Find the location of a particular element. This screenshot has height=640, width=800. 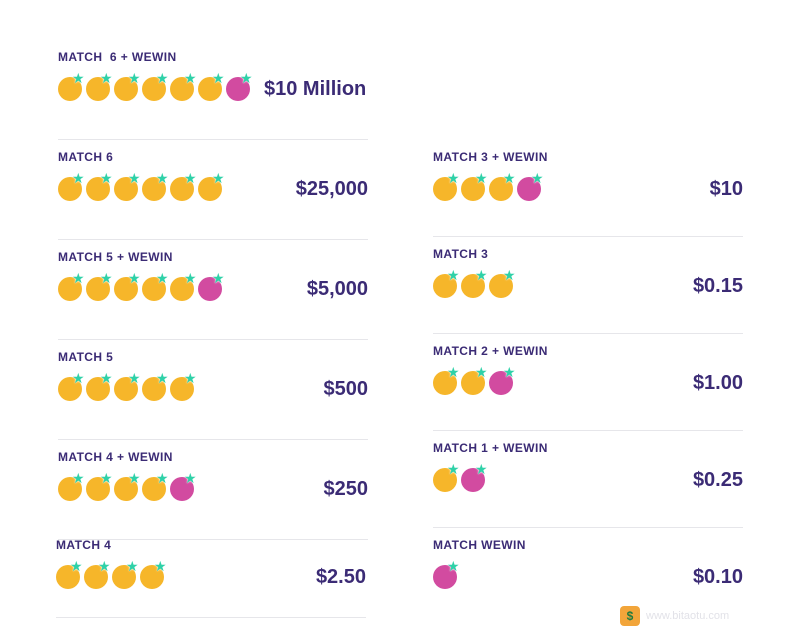

prize-amount: $500 is located at coordinates (346, 389).